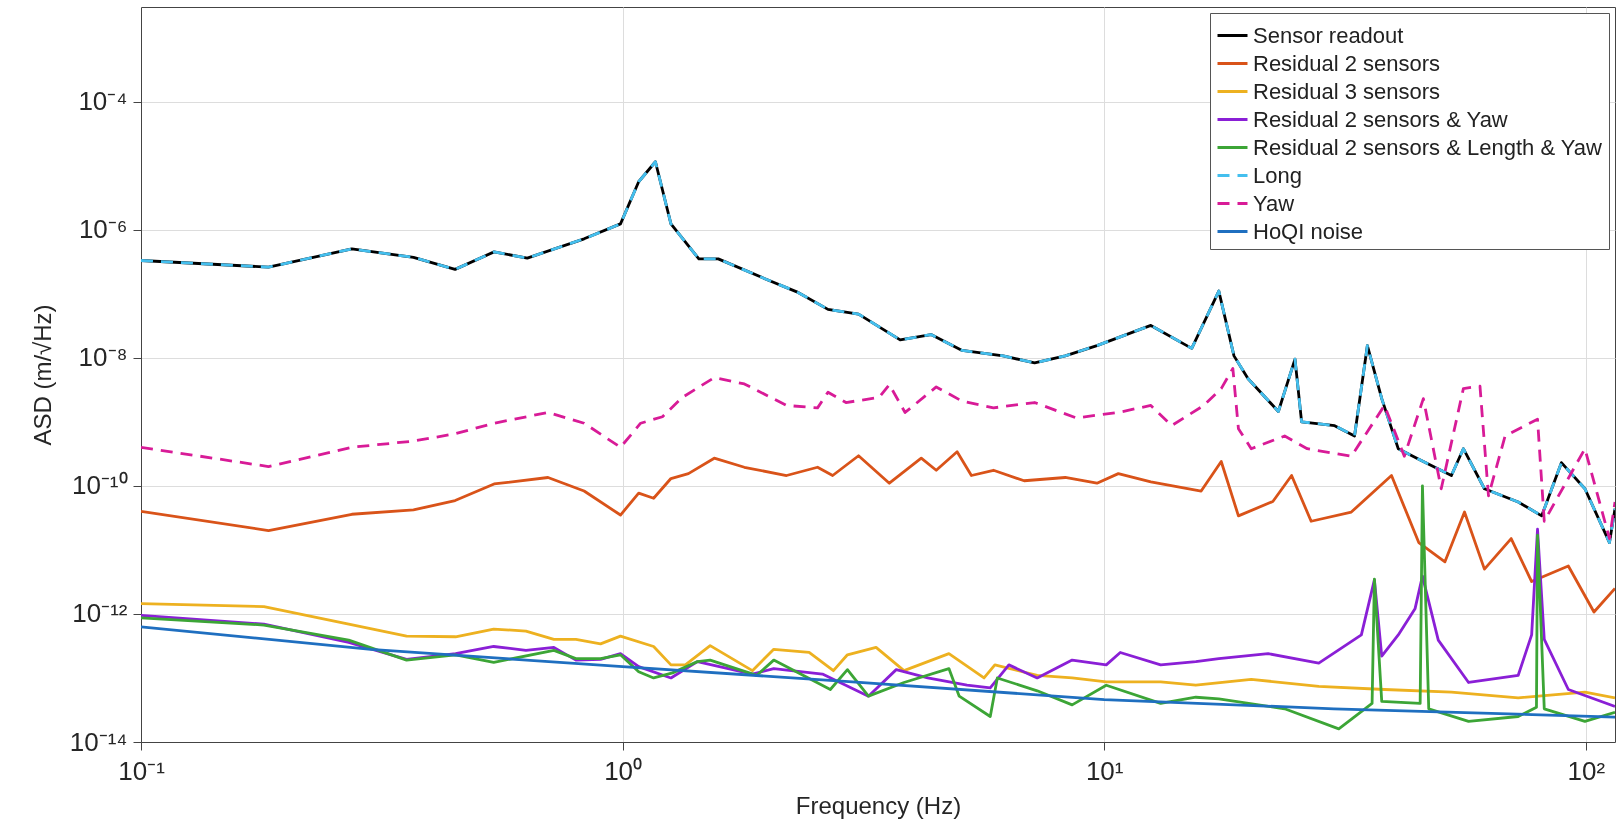  I want to click on y-tick-label: 10⁻¹², so click(100, 613).